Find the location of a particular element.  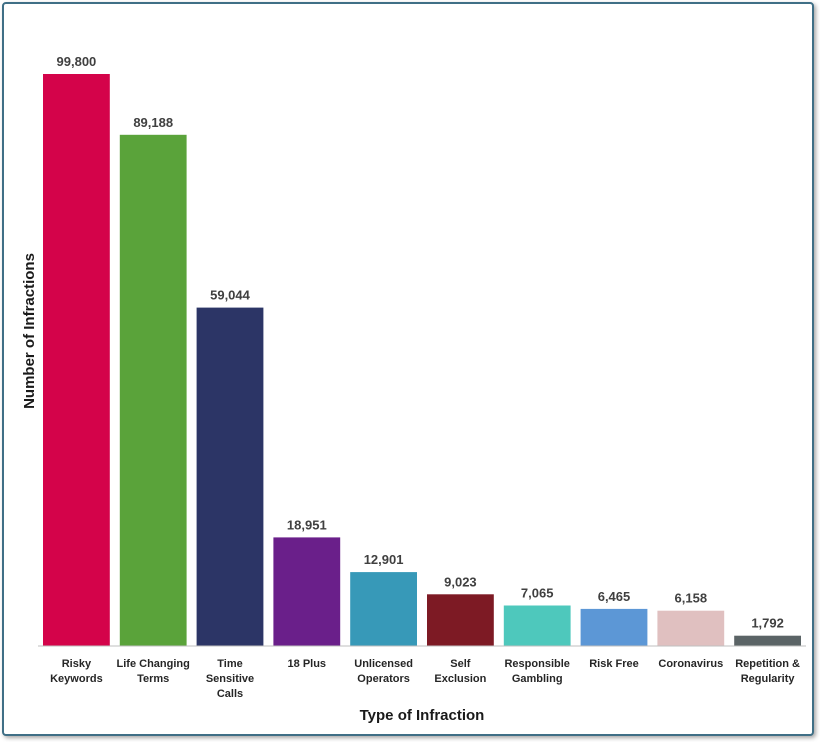

x-tick-label-line: Risk Free is located at coordinates (614, 664).